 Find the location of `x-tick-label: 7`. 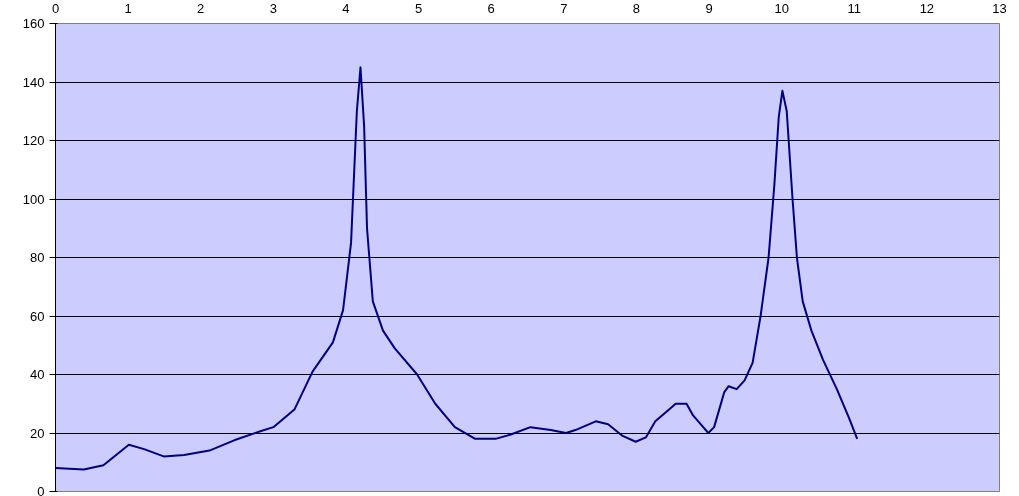

x-tick-label: 7 is located at coordinates (564, 8).